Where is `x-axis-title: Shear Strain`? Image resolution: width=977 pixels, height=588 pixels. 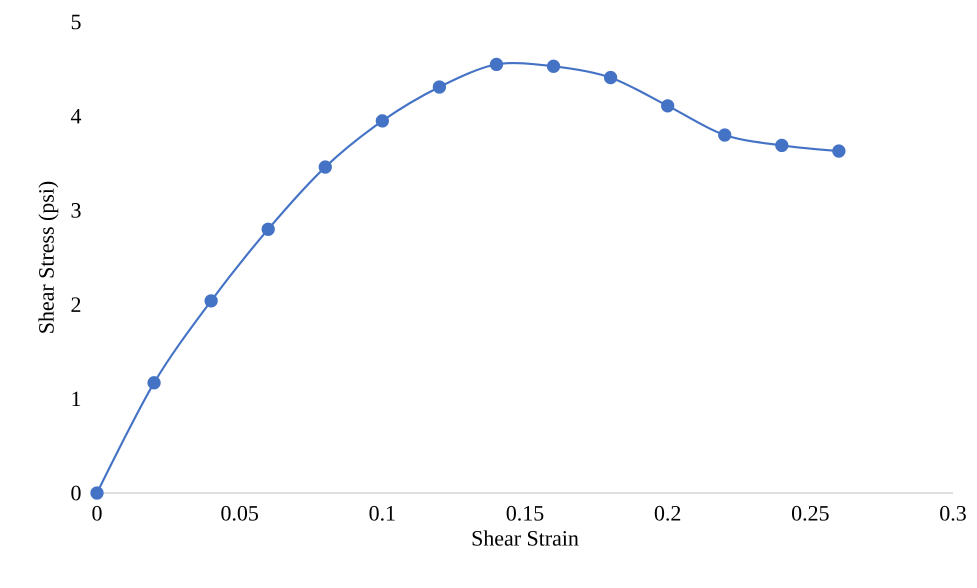
x-axis-title: Shear Strain is located at coordinates (525, 538).